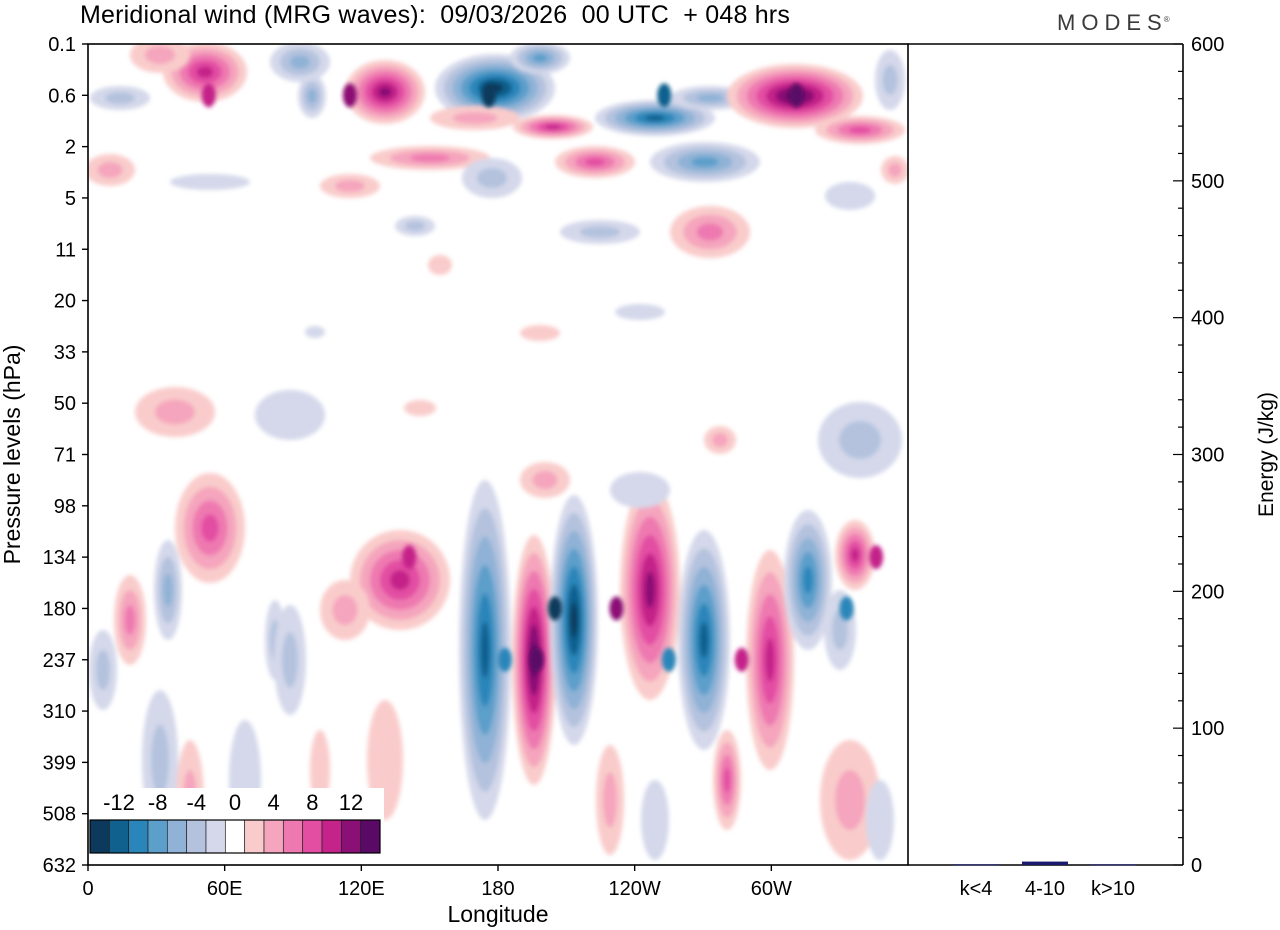 Image resolution: width=1280 pixels, height=930 pixels. Describe the element at coordinates (70, 148) in the screenshot. I see `y-tick-label: 2` at that location.